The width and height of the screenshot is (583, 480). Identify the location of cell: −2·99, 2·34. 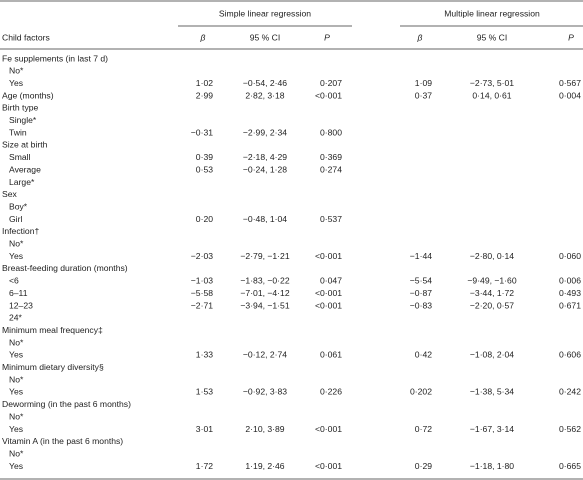
(265, 132).